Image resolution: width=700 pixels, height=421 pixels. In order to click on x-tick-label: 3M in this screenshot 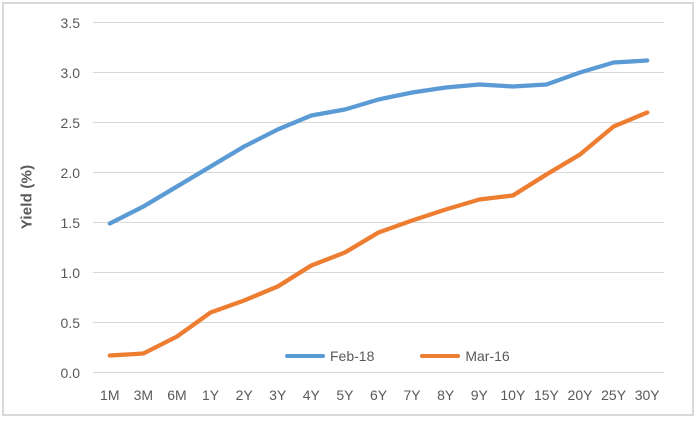, I will do `click(143, 395)`.